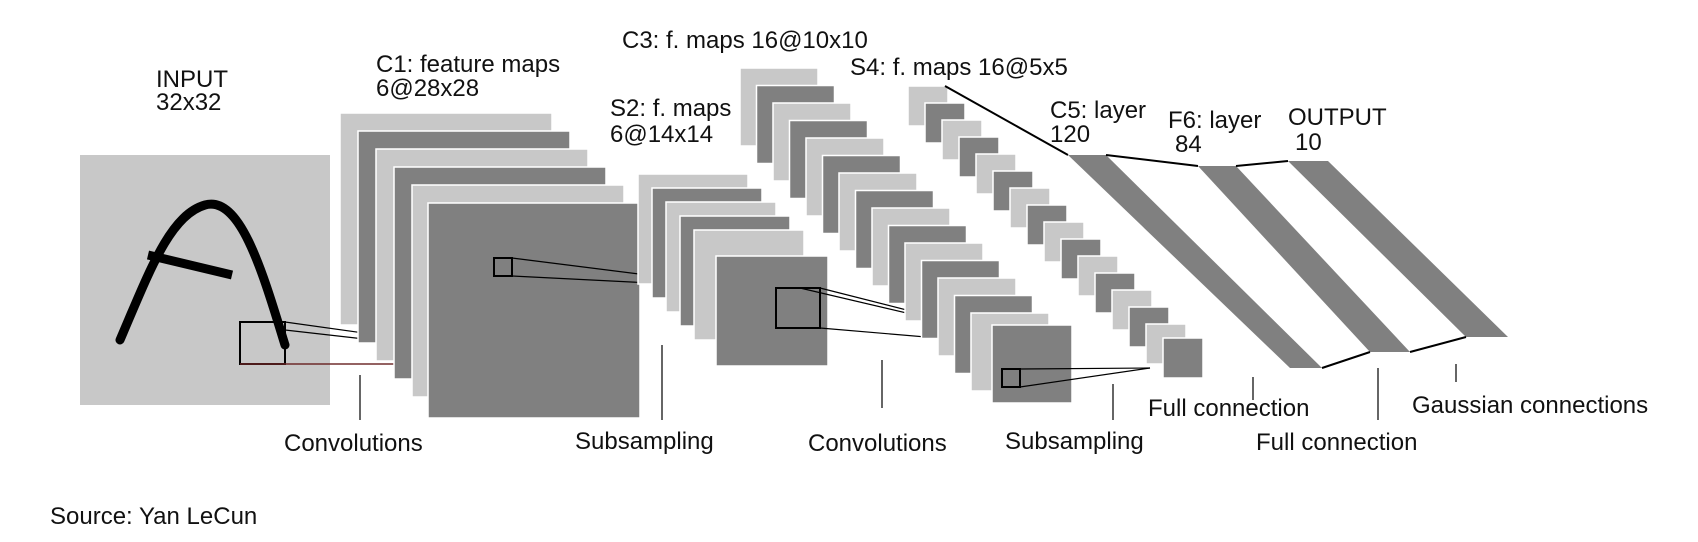  I want to click on full1-label: Full connection, so click(1228, 408).